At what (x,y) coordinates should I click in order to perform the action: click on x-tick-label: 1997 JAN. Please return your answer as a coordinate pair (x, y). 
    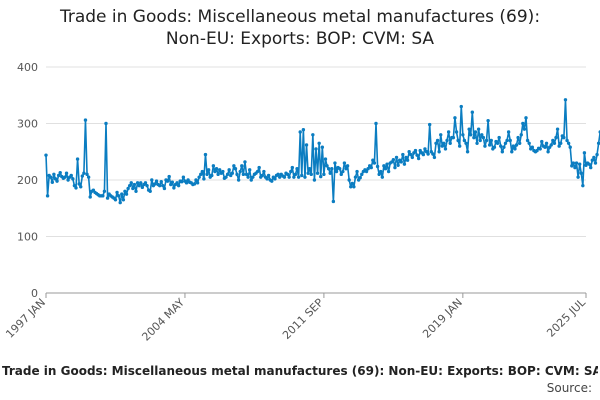
    Looking at the image, I should click on (25, 318).